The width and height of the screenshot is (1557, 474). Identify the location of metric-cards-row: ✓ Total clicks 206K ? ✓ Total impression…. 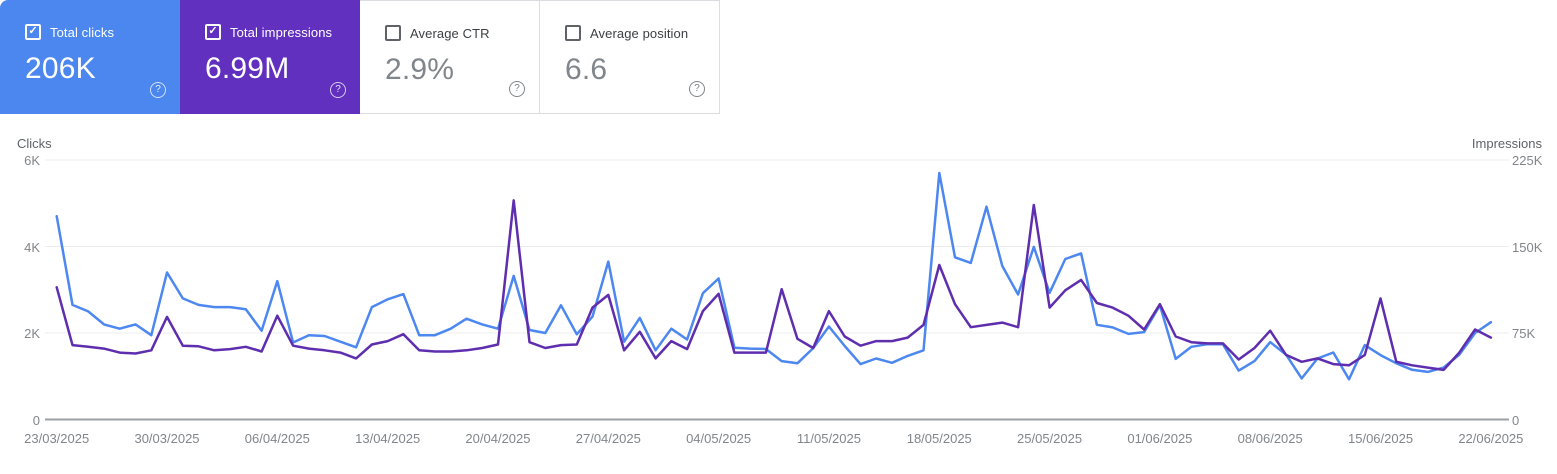
(360, 57).